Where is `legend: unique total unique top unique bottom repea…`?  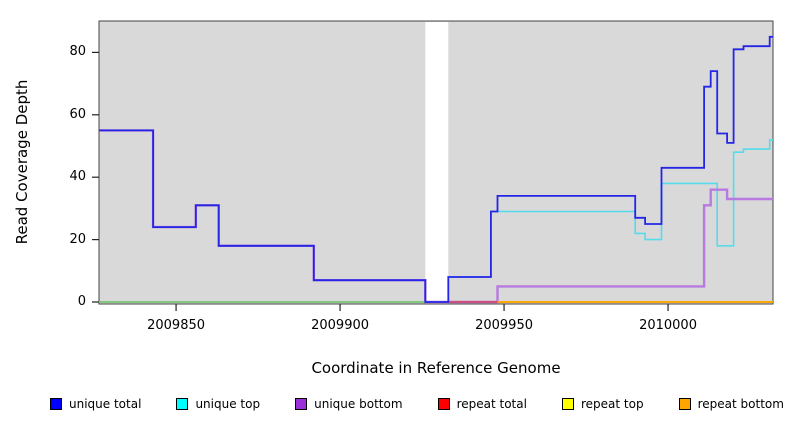
legend: unique total unique top unique bottom repea… is located at coordinates (417, 404).